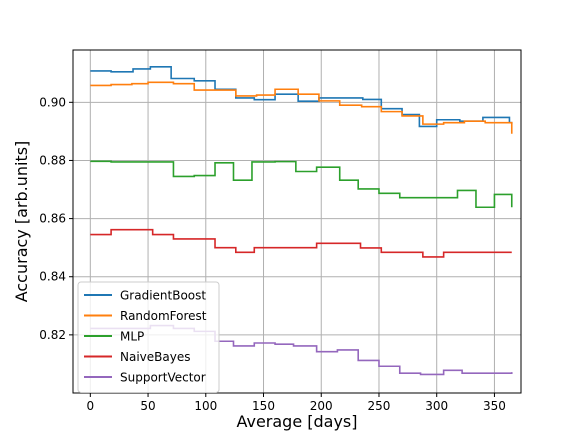 The width and height of the screenshot is (581, 436). I want to click on y-axis-label: Accuracy [arb.units], so click(21, 222).